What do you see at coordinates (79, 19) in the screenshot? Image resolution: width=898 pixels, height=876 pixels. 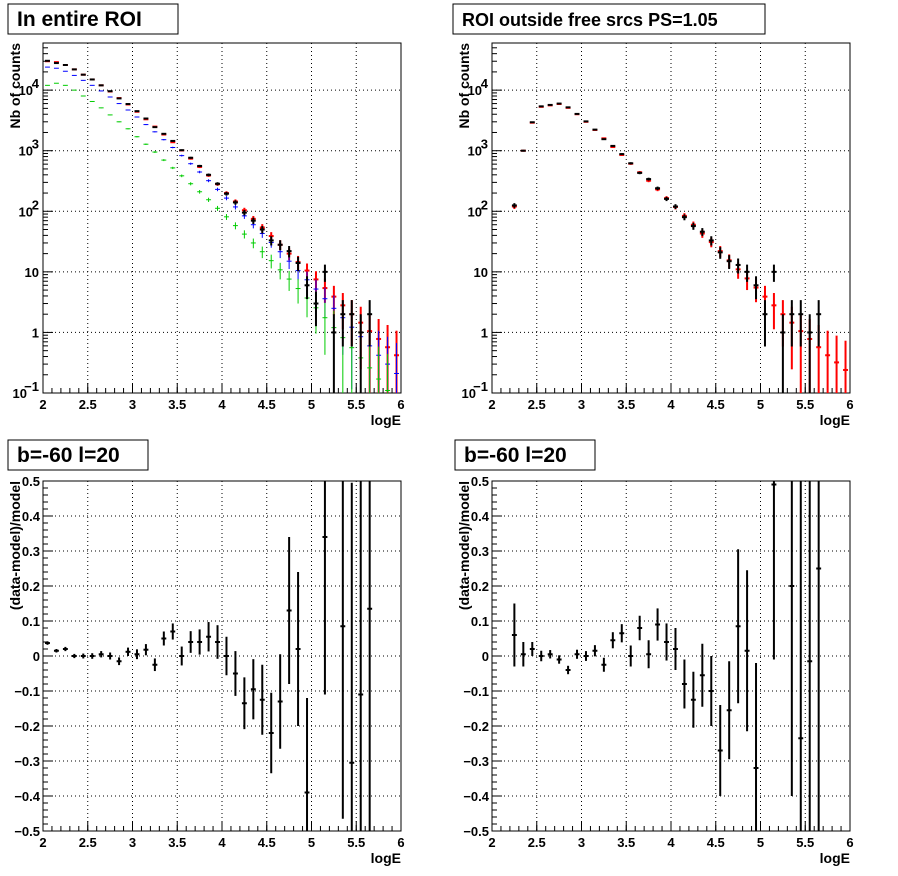 I see `chart-title: In entire ROI` at bounding box center [79, 19].